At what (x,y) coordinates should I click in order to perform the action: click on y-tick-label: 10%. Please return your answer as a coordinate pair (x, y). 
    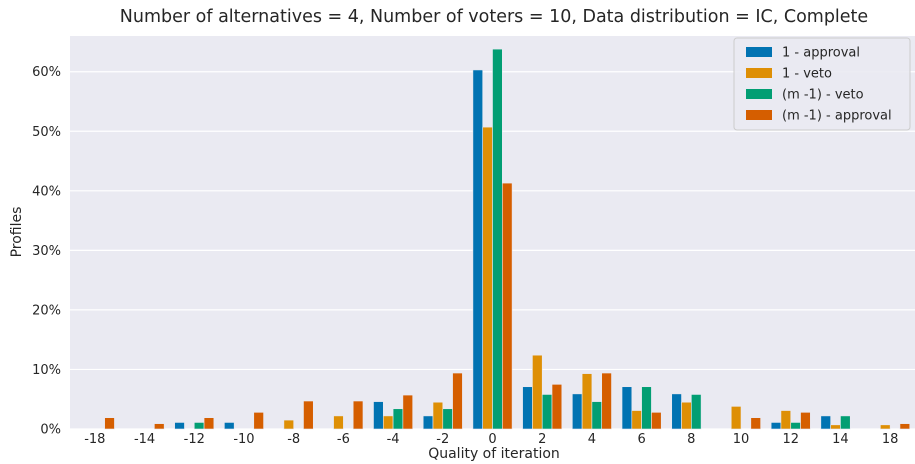
    Looking at the image, I should click on (46, 370).